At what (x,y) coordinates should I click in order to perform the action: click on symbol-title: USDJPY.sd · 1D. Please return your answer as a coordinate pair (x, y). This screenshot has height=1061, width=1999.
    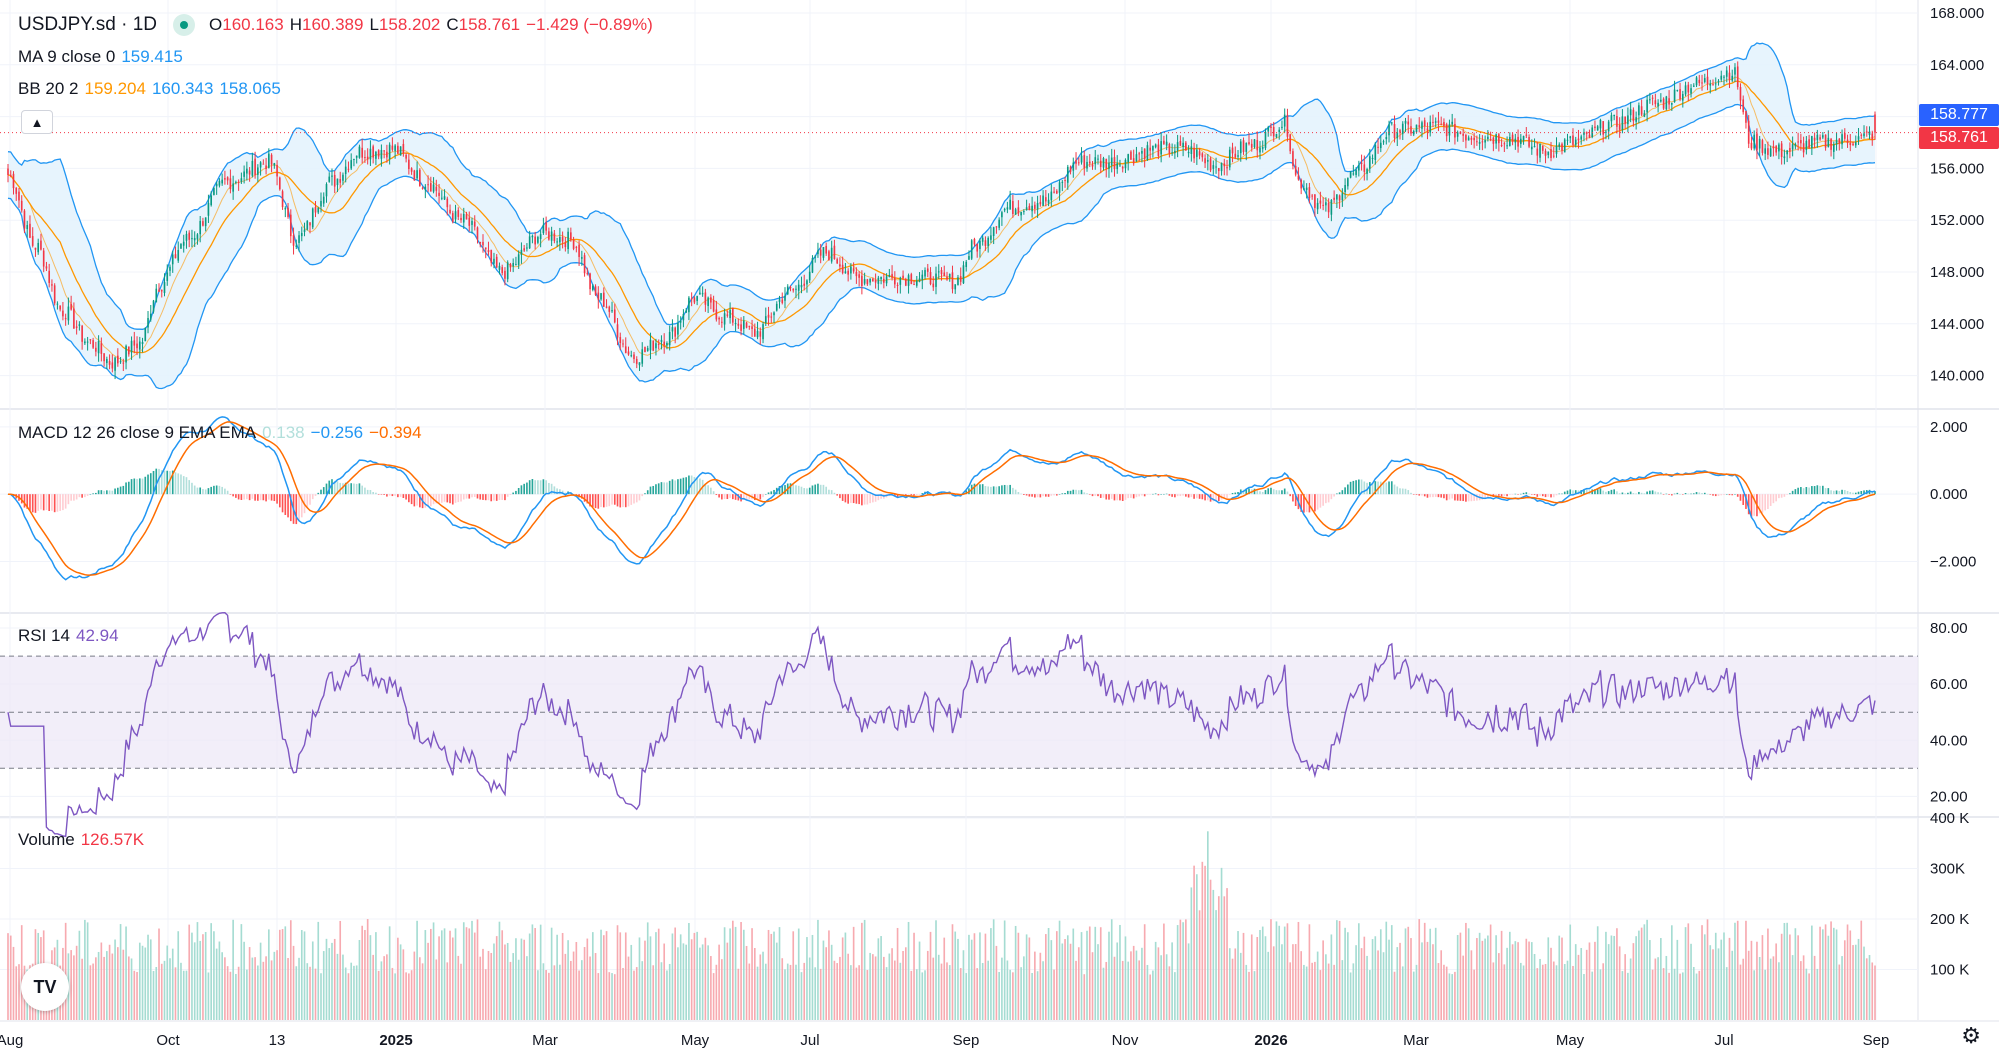
    Looking at the image, I should click on (88, 24).